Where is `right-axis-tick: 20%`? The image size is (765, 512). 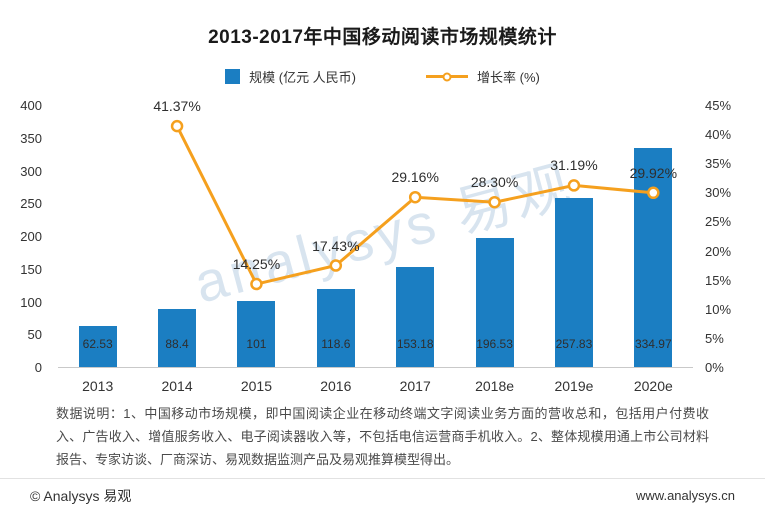 right-axis-tick: 20% is located at coordinates (718, 251).